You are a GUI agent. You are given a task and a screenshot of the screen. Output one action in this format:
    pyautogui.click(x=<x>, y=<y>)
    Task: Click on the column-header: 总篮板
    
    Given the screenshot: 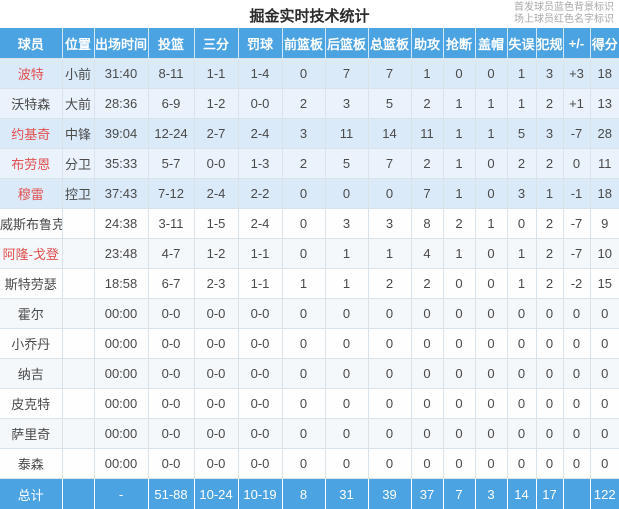 What is the action you would take?
    pyautogui.click(x=390, y=43)
    